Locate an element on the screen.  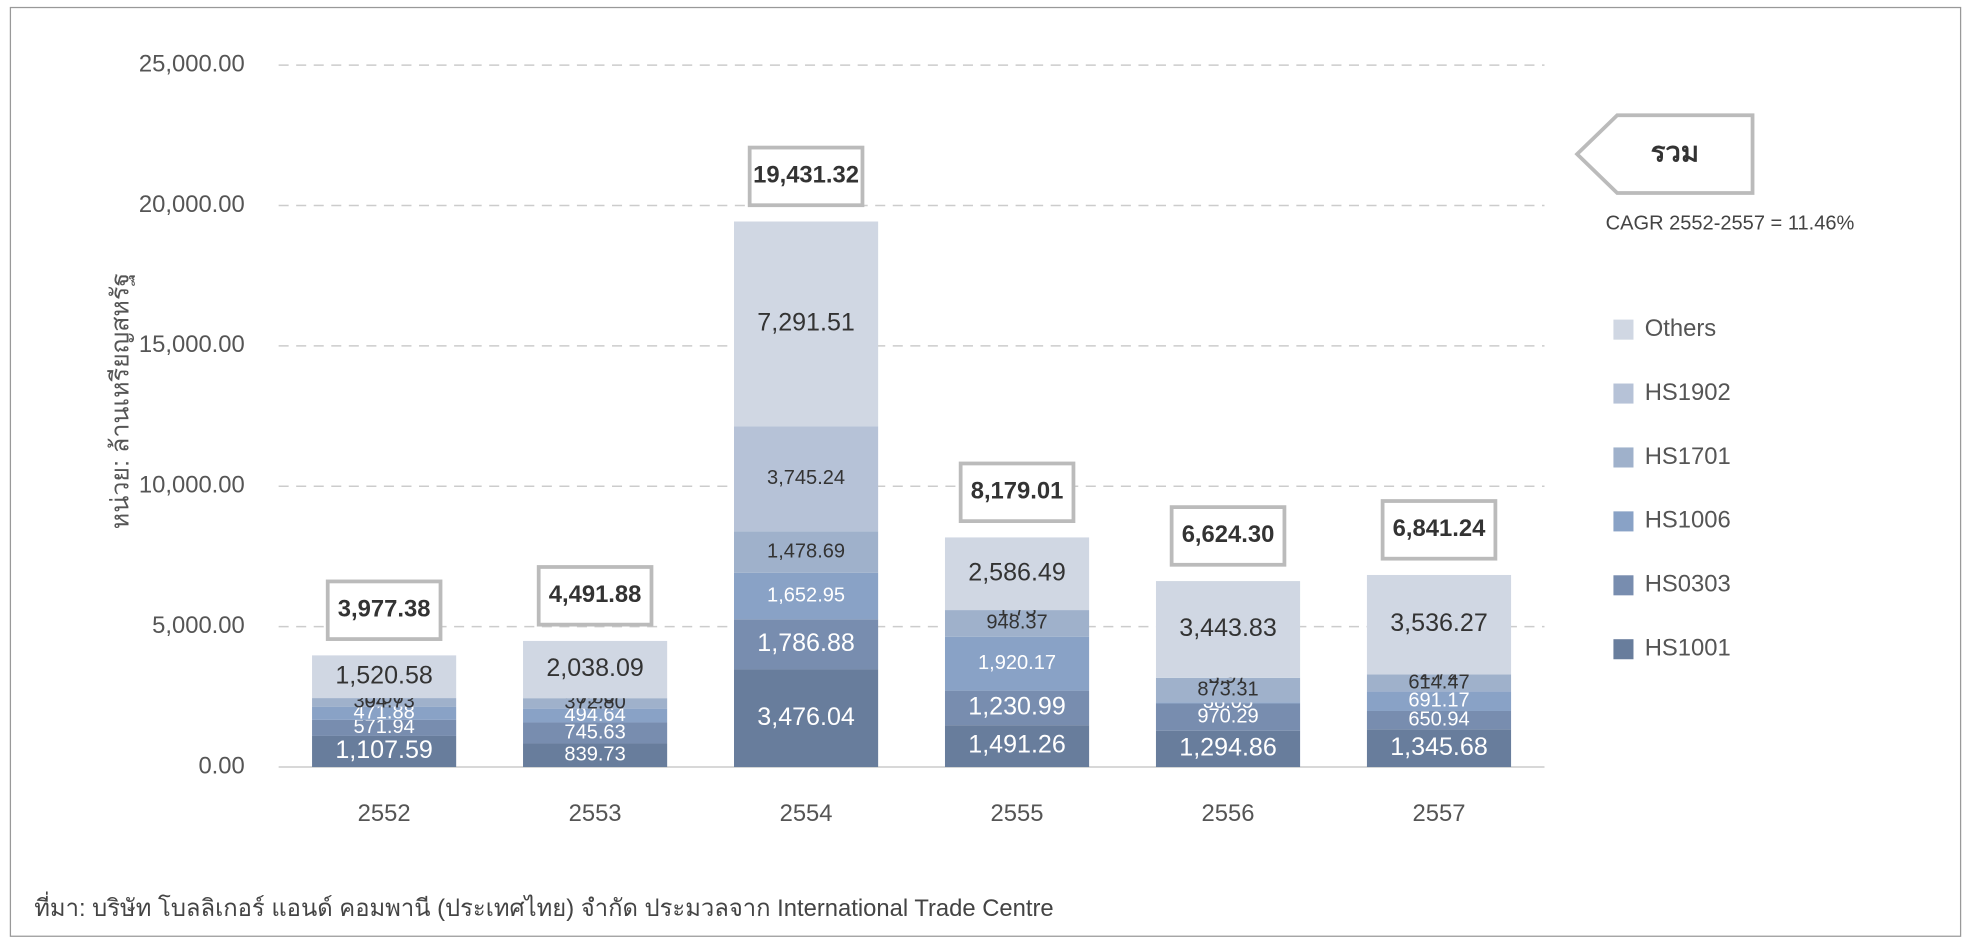
data-label: 3,443.83 is located at coordinates (1228, 628).